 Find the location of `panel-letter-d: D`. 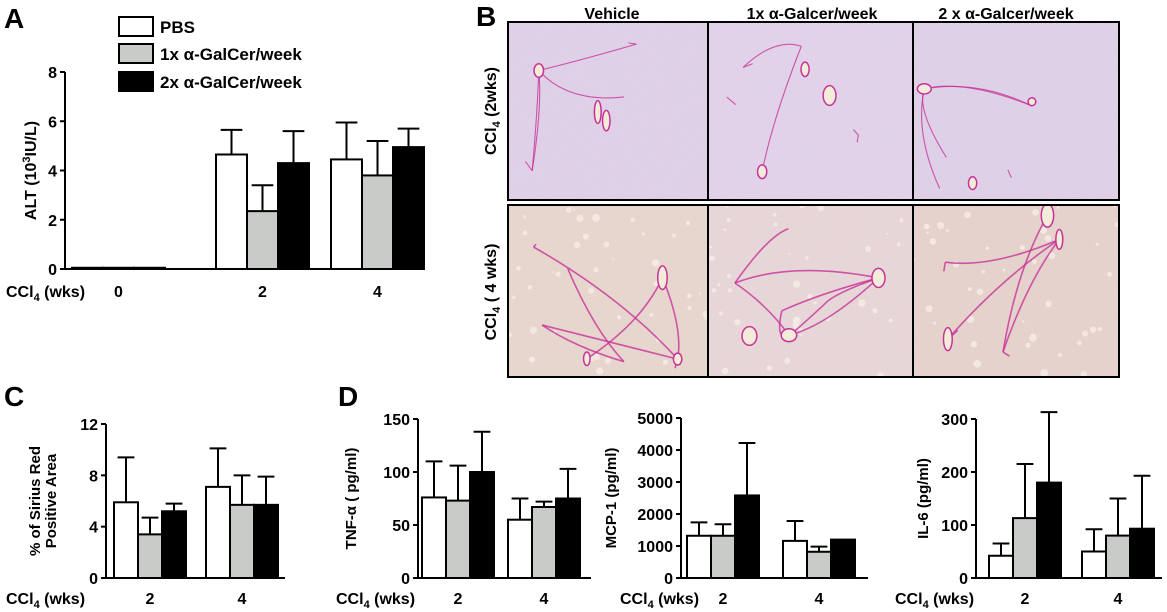

panel-letter-d: D is located at coordinates (348, 396).